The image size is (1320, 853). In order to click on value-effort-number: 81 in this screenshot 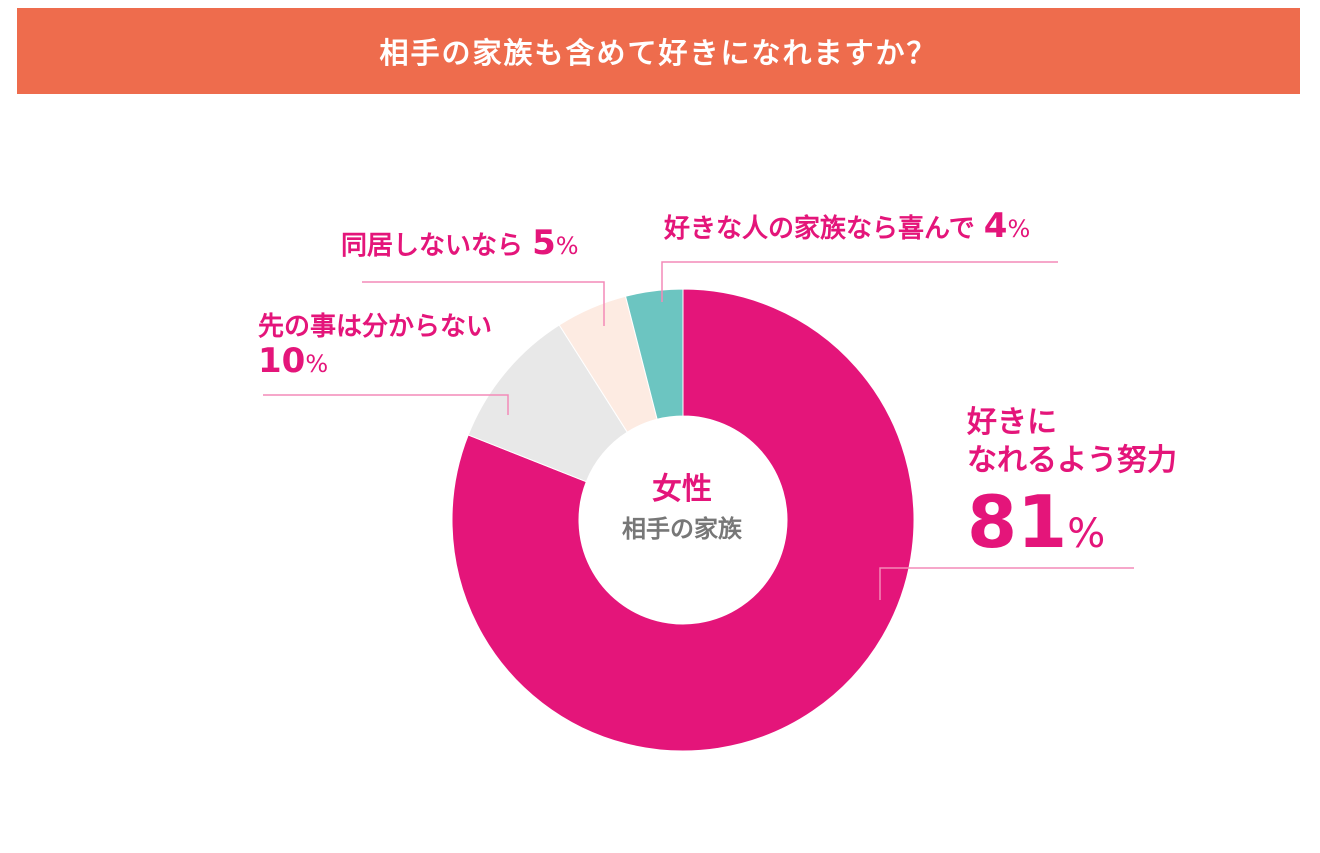, I will do `click(1017, 522)`.